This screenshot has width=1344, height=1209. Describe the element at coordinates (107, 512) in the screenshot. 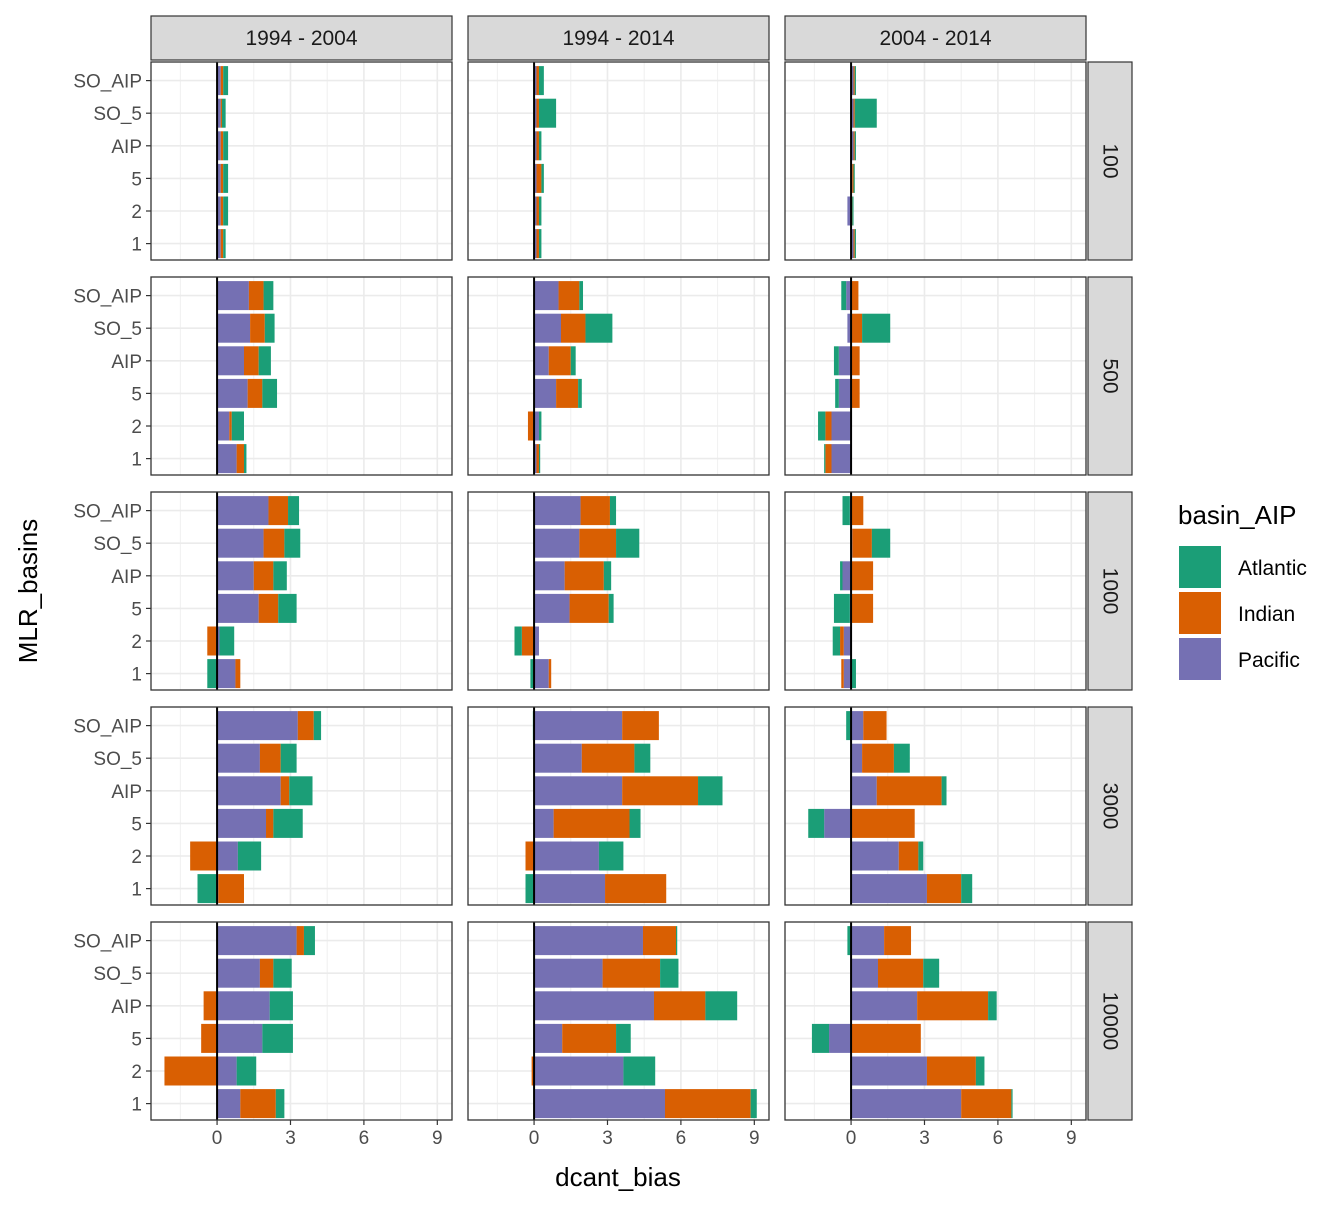

I see `y-tick-label: SO_AIP` at that location.